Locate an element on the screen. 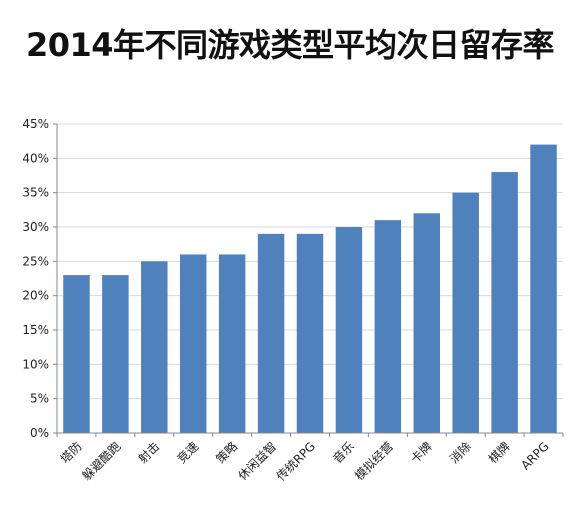 The width and height of the screenshot is (580, 520). x-tick-label: 竞速 is located at coordinates (187, 452).